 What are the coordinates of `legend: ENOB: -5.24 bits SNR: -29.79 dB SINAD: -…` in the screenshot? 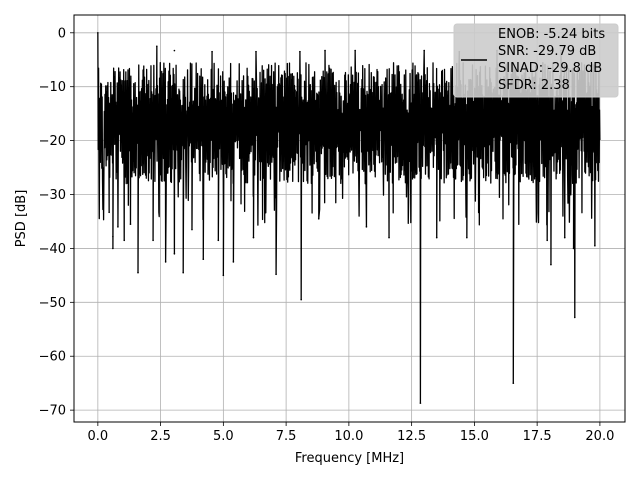 It's located at (536, 60).